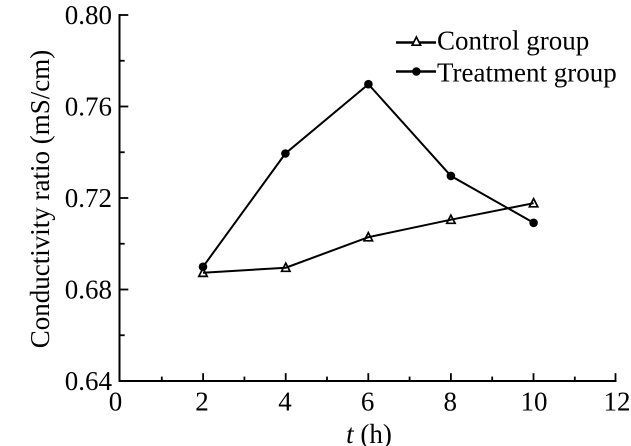 Image resolution: width=631 pixels, height=446 pixels. What do you see at coordinates (534, 402) in the screenshot?
I see `svg-text: 10` at bounding box center [534, 402].